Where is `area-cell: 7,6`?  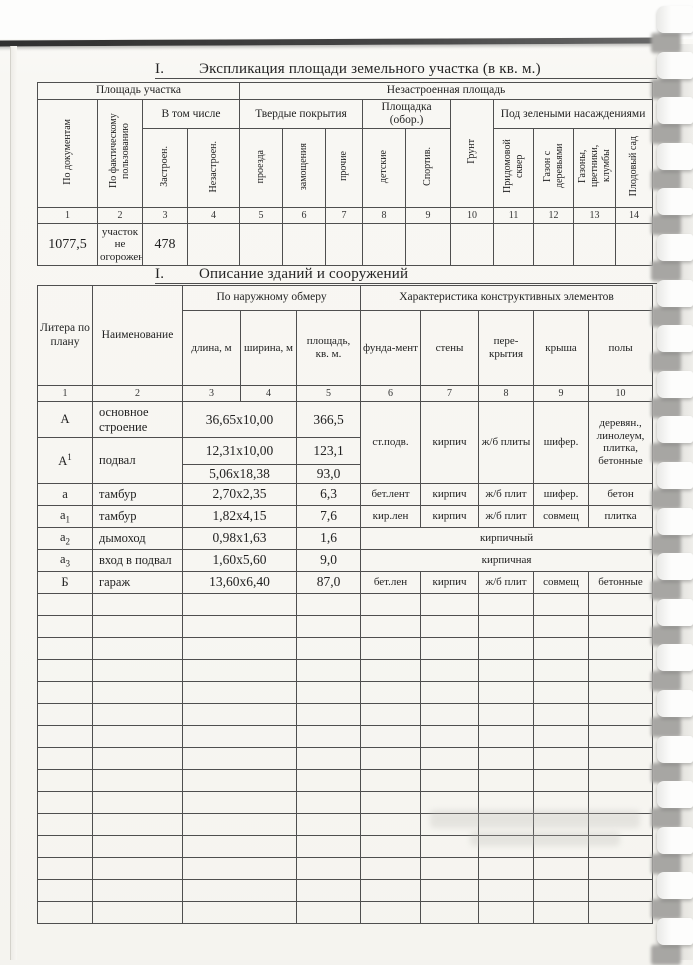
area-cell: 7,6 is located at coordinates (328, 516).